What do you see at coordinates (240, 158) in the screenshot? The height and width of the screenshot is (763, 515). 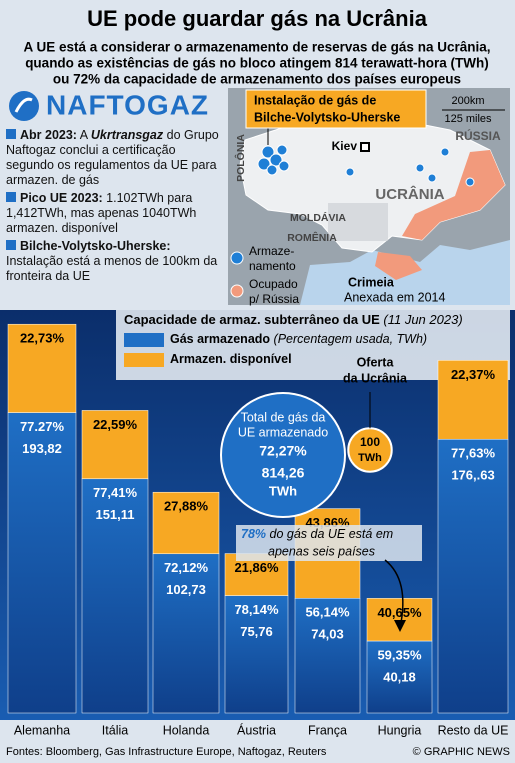 I see `country: POLÔNIA` at bounding box center [240, 158].